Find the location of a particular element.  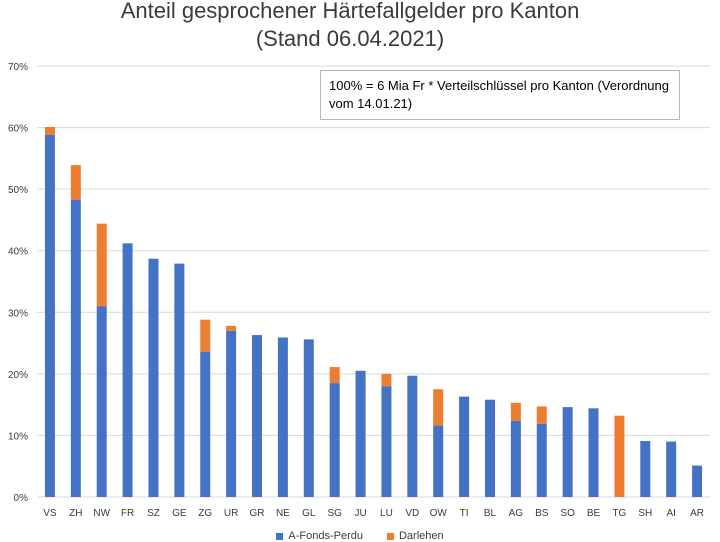

x-tick-label: VS is located at coordinates (50, 513).